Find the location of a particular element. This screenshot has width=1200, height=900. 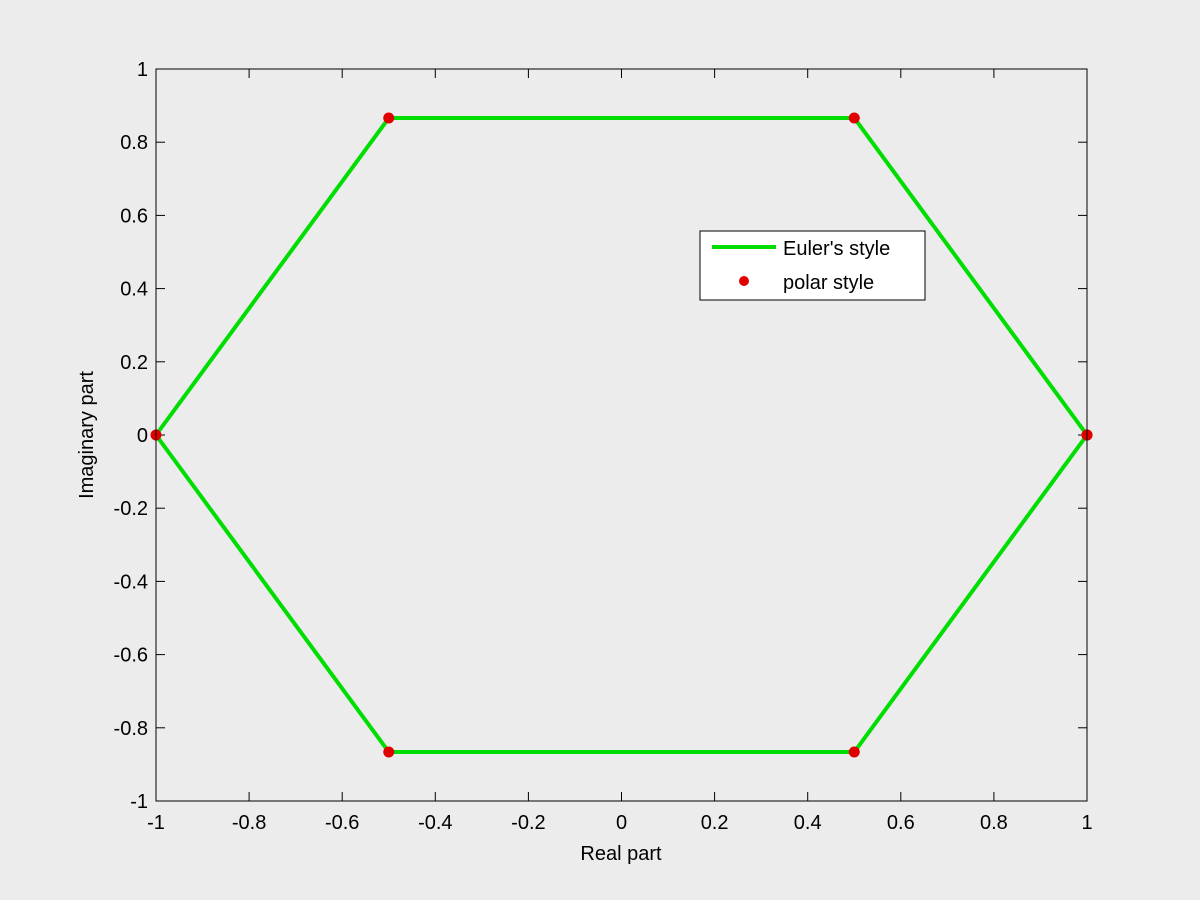

y-tick-label: -1 is located at coordinates (139, 802).